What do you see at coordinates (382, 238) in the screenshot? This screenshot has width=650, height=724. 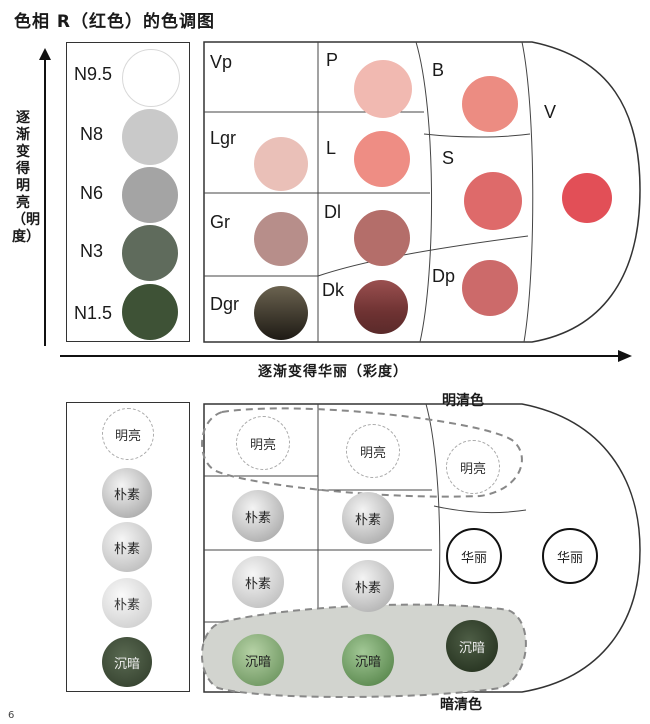 I see `tone-swatch-dl` at bounding box center [382, 238].